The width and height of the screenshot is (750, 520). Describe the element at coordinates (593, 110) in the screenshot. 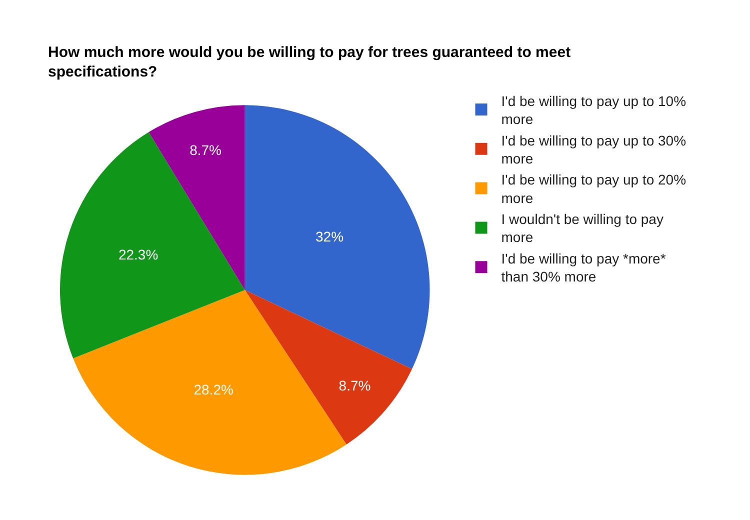

I see `legend-label: I'd be willing to pay up to 10% more` at that location.